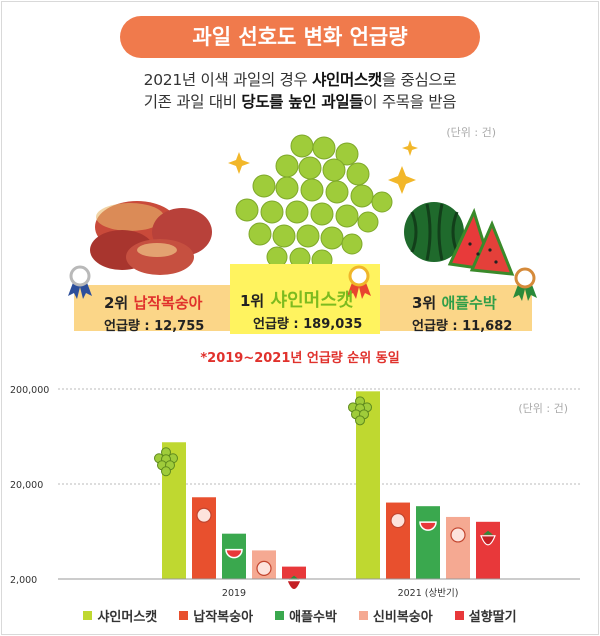  What do you see at coordinates (300, 37) in the screenshot?
I see `title-banner: 과일 선호도 변화 언급량` at bounding box center [300, 37].